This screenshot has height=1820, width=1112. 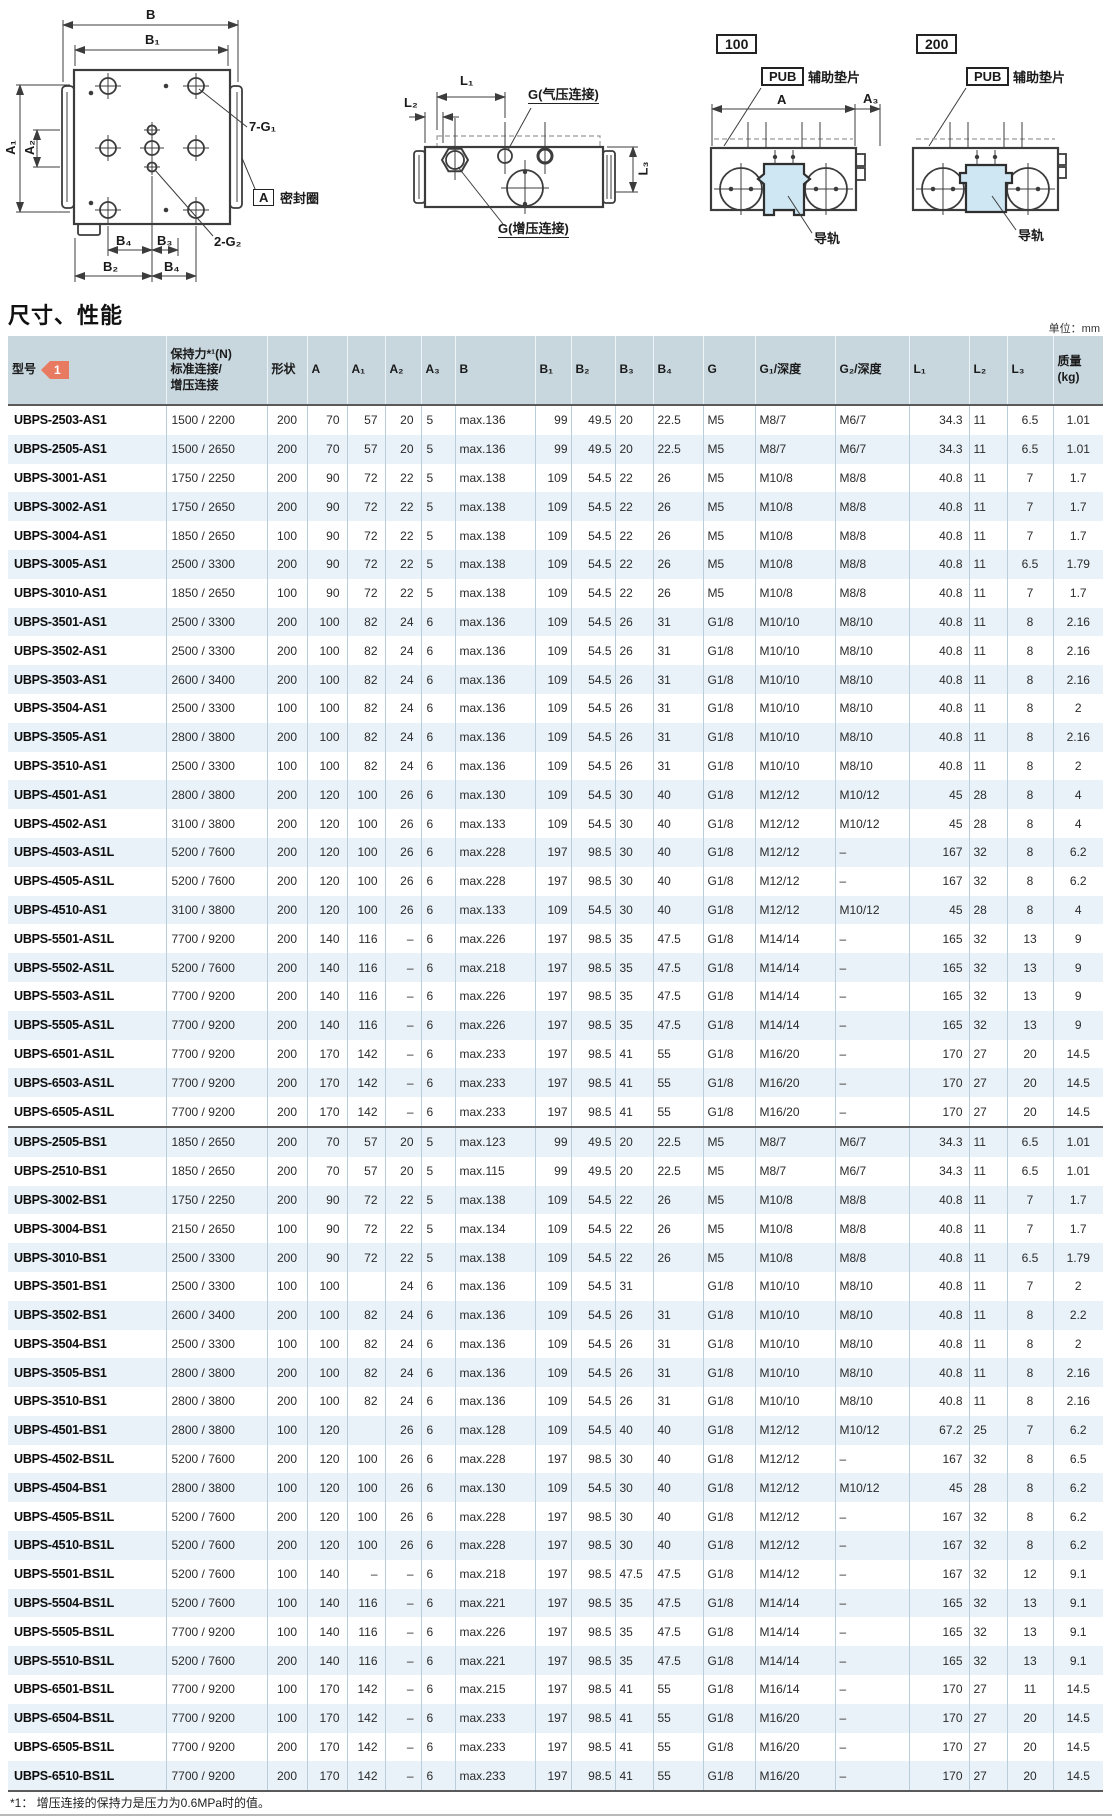 What do you see at coordinates (217, 823) in the screenshot?
I see `spec-cell: 3100 / 3800` at bounding box center [217, 823].